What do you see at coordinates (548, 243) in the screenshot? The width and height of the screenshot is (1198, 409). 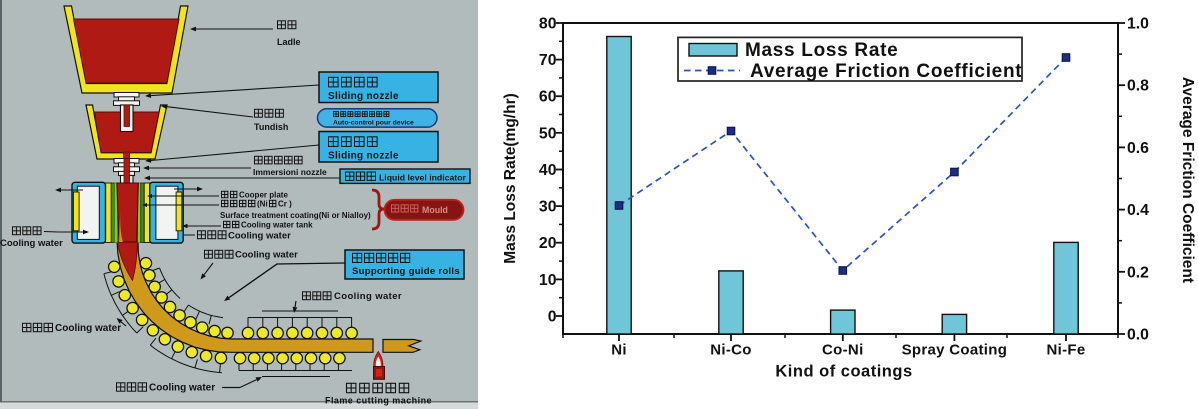 I see `svg-text: 20` at bounding box center [548, 243].